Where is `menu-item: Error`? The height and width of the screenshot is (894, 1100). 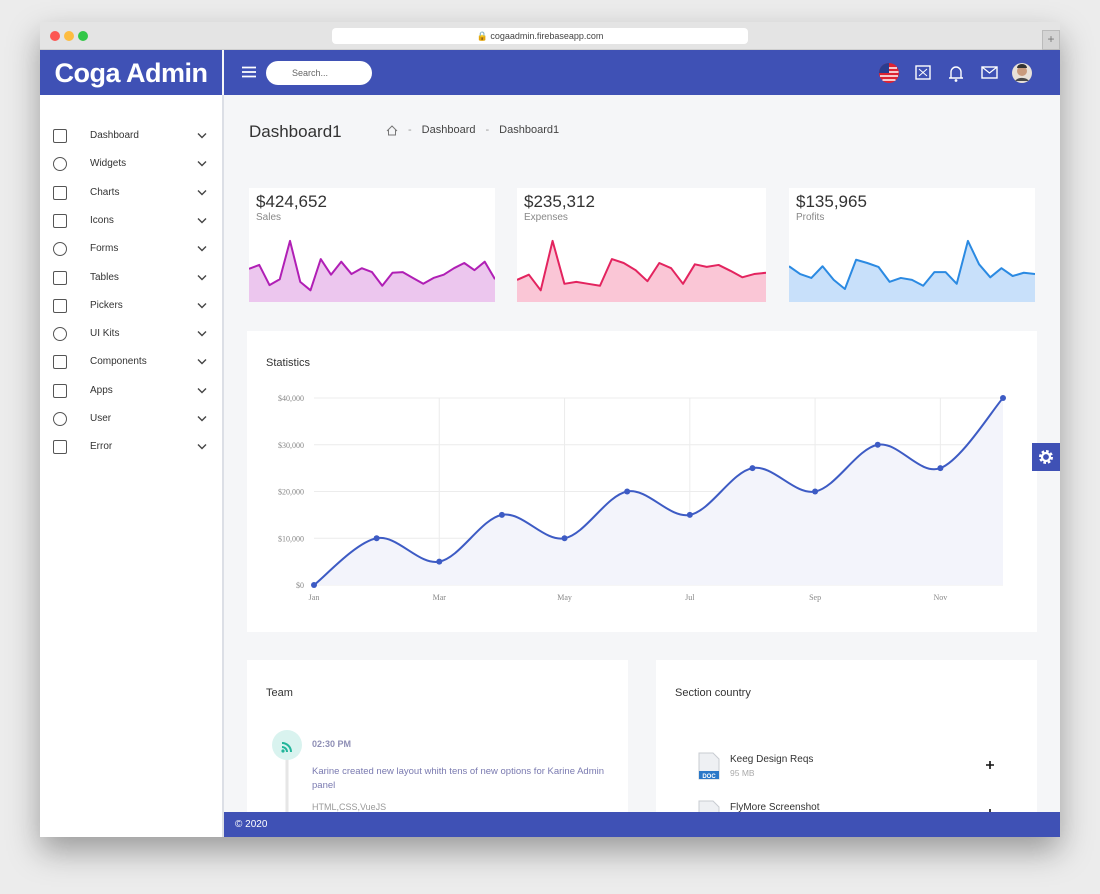 menu-item: Error is located at coordinates (131, 447).